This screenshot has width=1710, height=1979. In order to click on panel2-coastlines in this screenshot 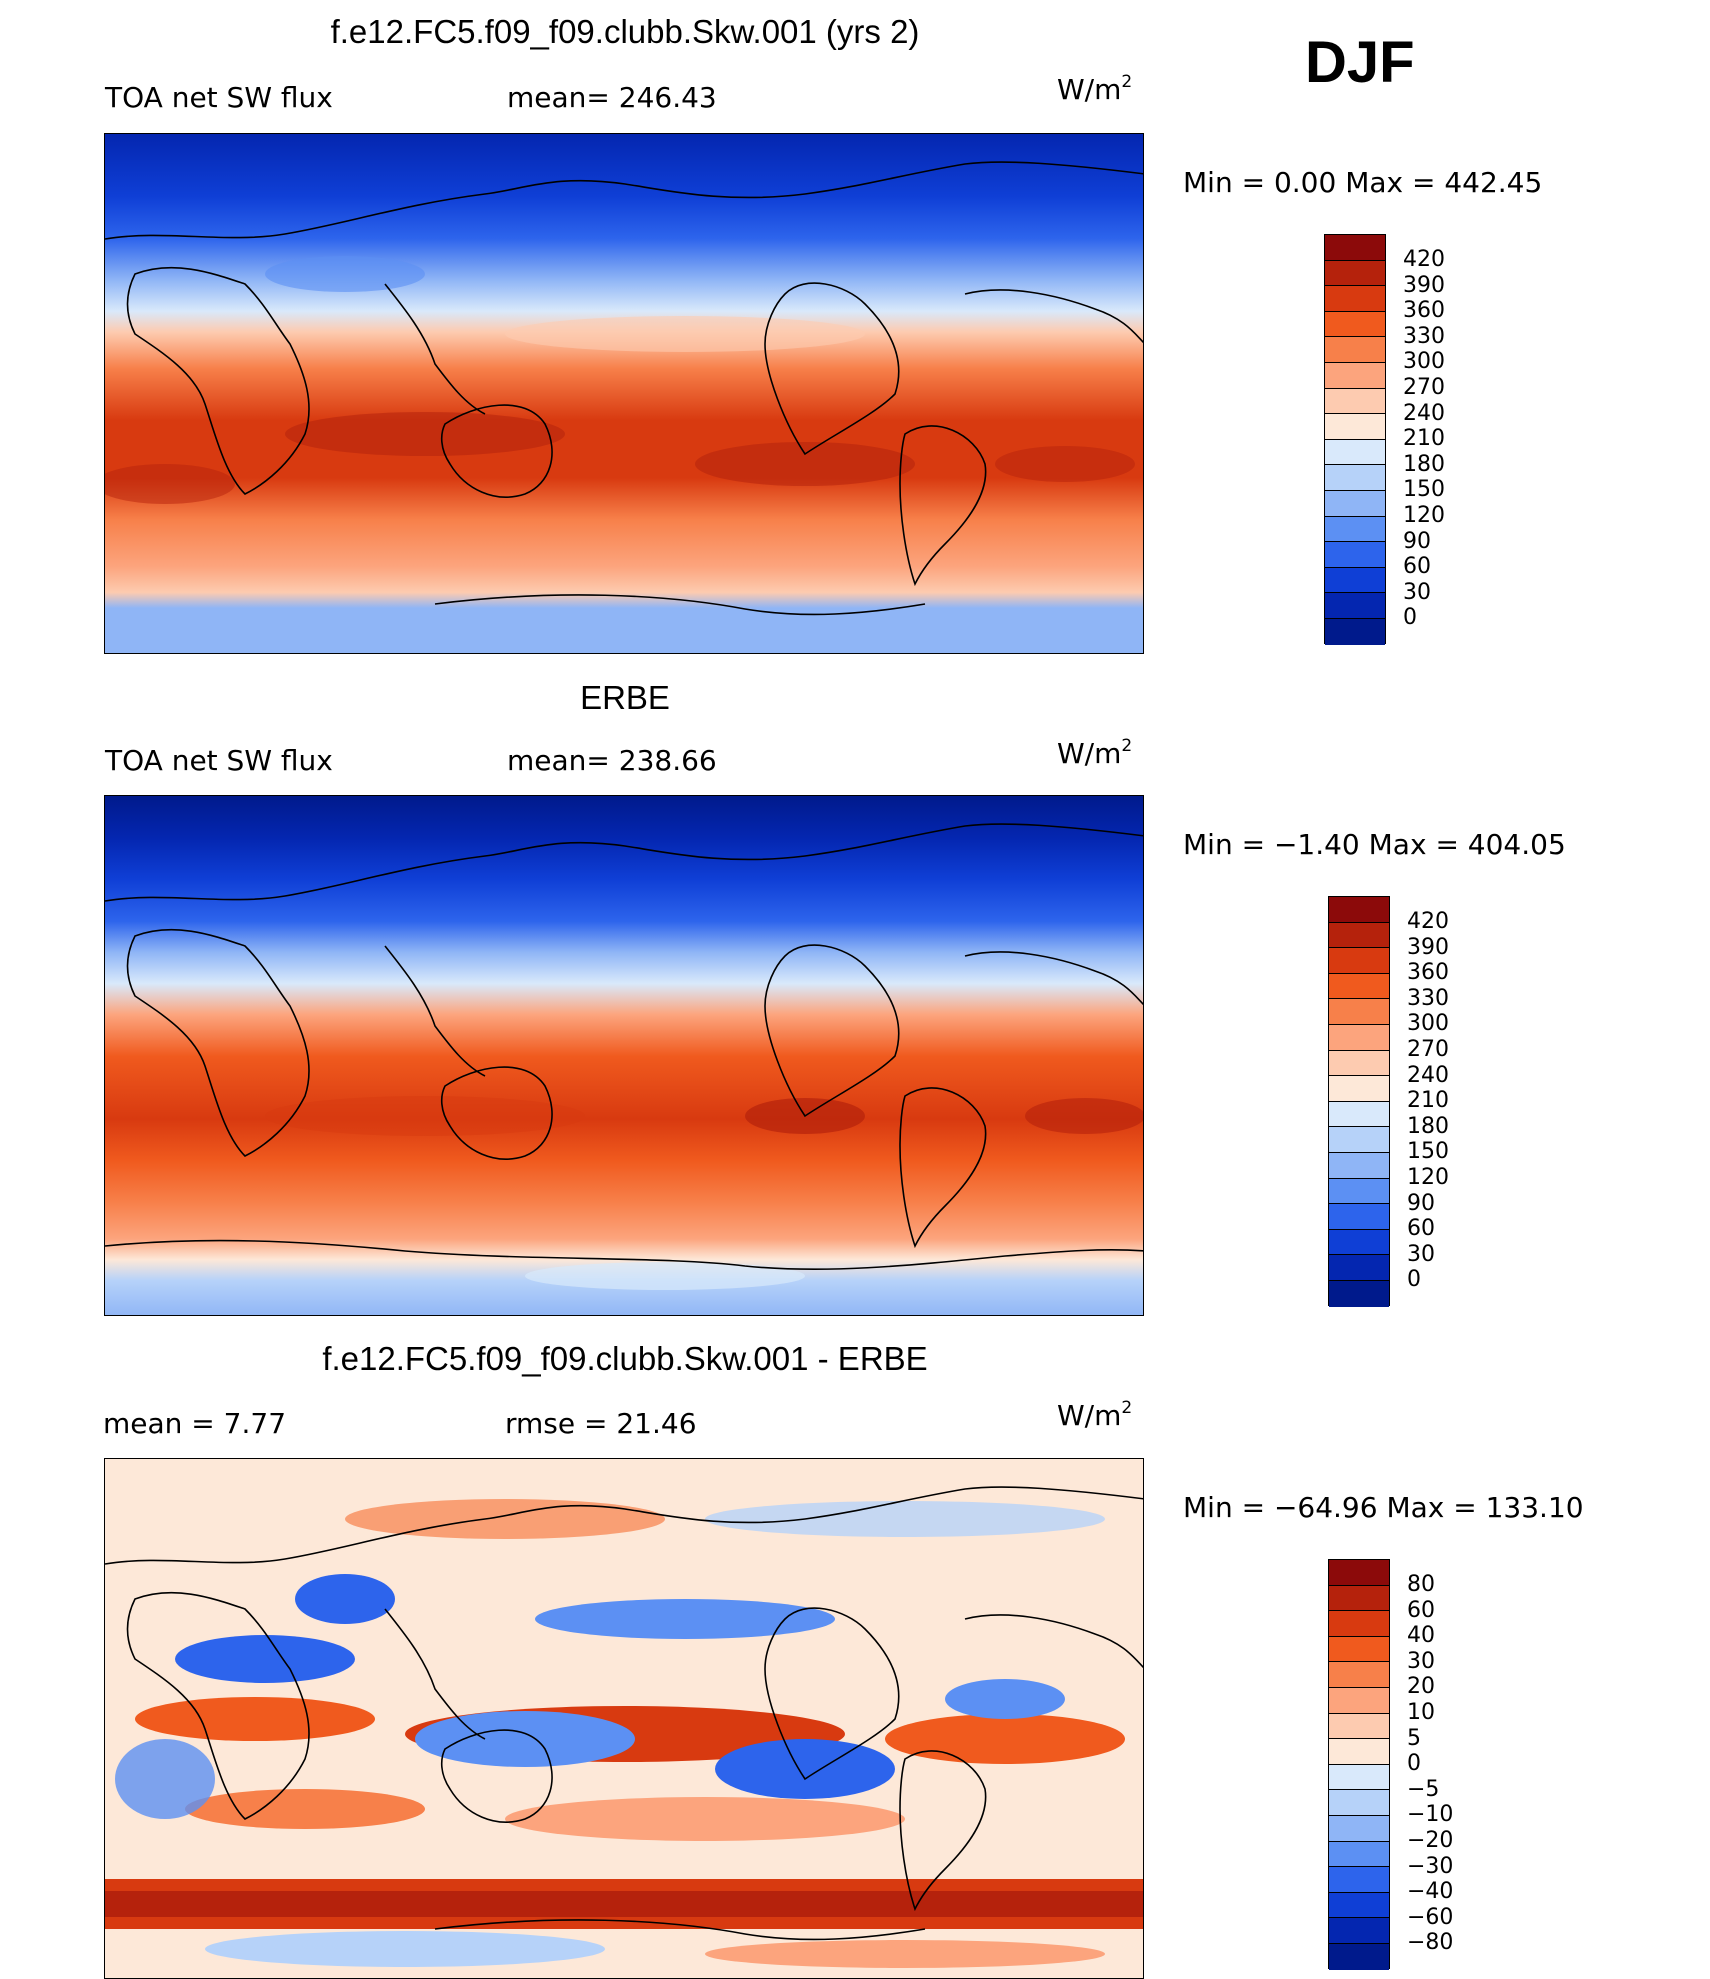, I will do `click(624, 1047)`.